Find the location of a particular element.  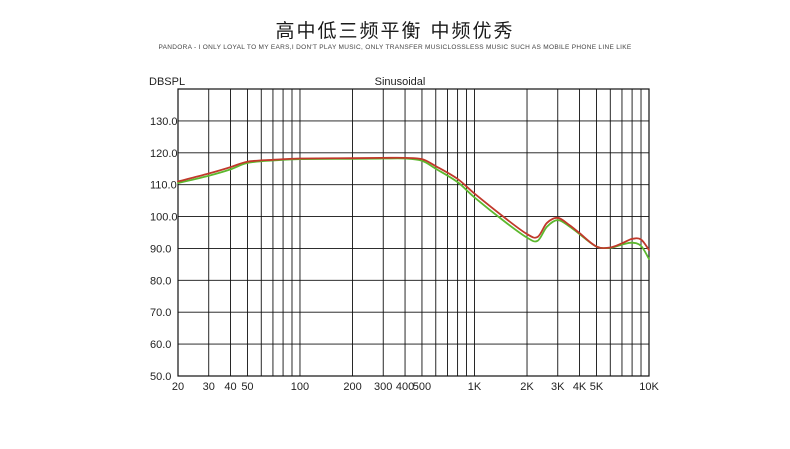

x-tick-label: 50 is located at coordinates (247, 387).